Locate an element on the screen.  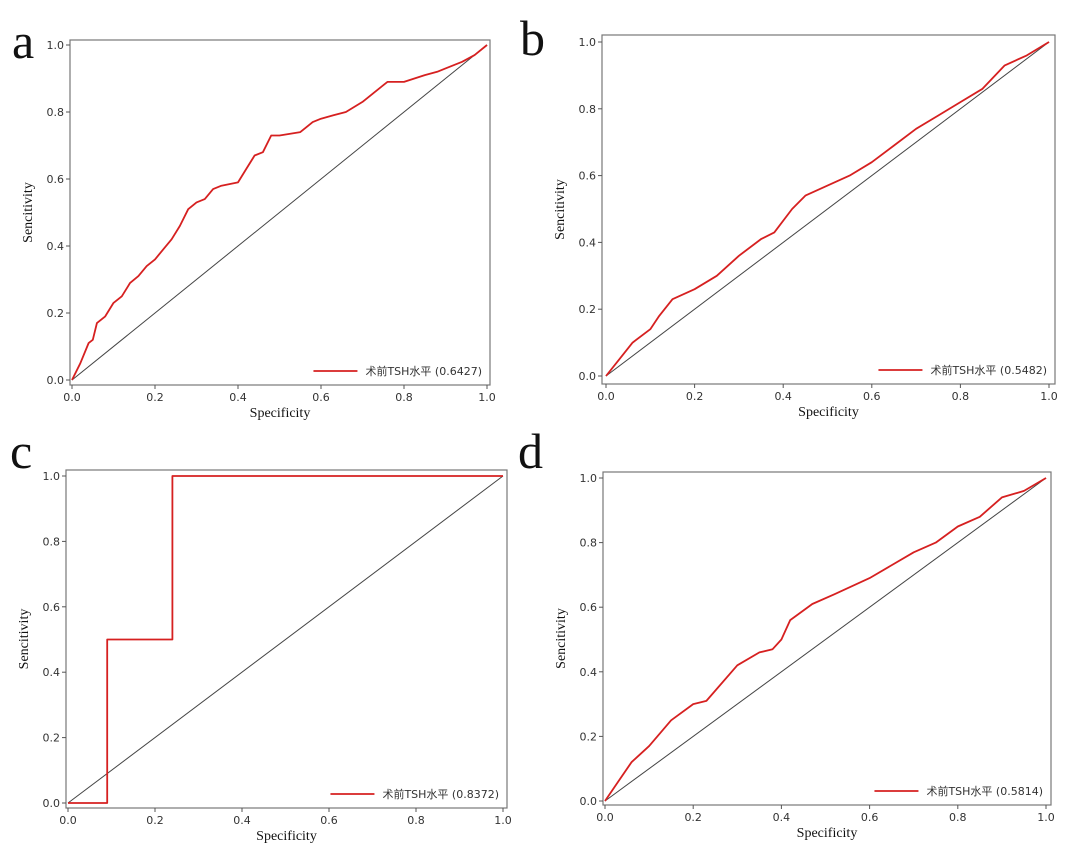
legend-label: 术前TSH水平 (0.5814) is located at coordinates (984, 791).